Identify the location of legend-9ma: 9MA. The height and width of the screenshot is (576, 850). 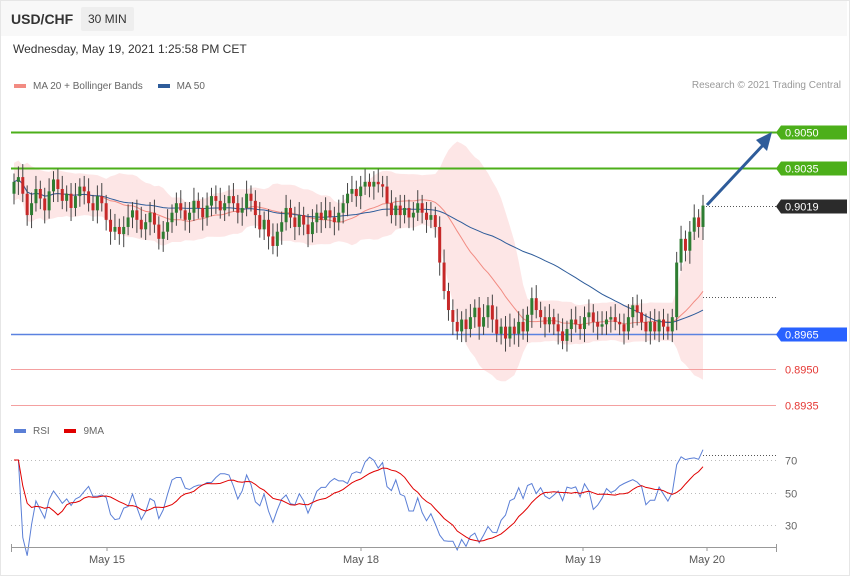
(84, 431).